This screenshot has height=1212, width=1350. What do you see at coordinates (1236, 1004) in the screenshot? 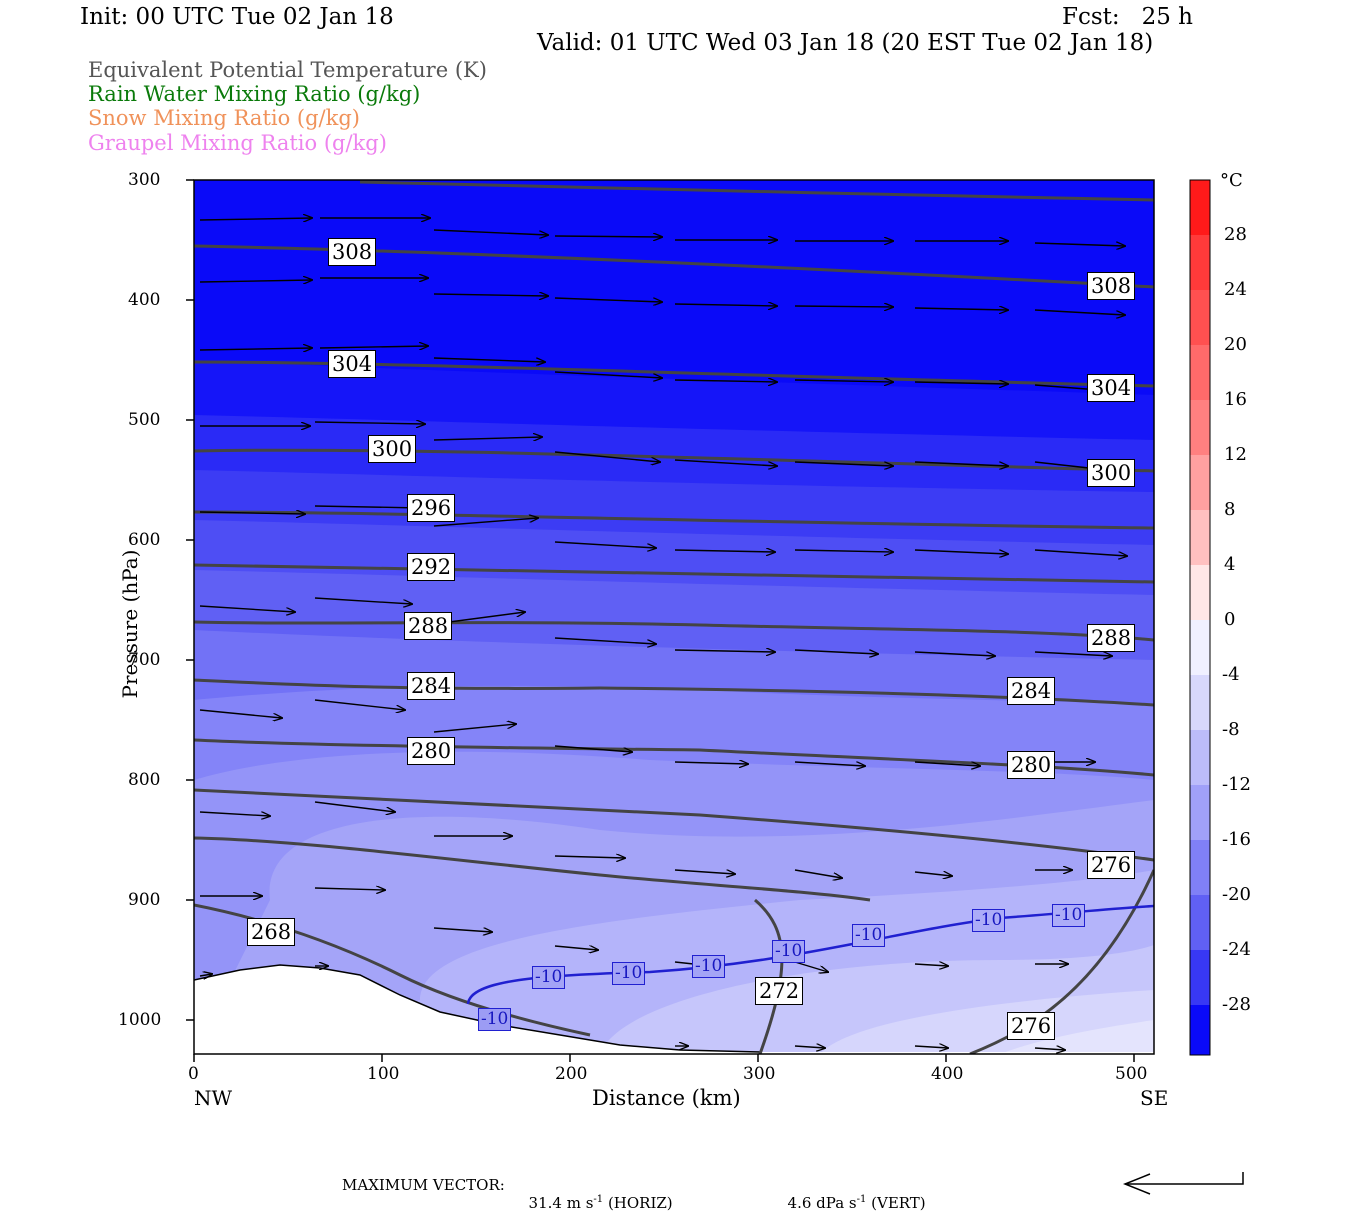
I see `colorbar-label: -28` at bounding box center [1236, 1004].